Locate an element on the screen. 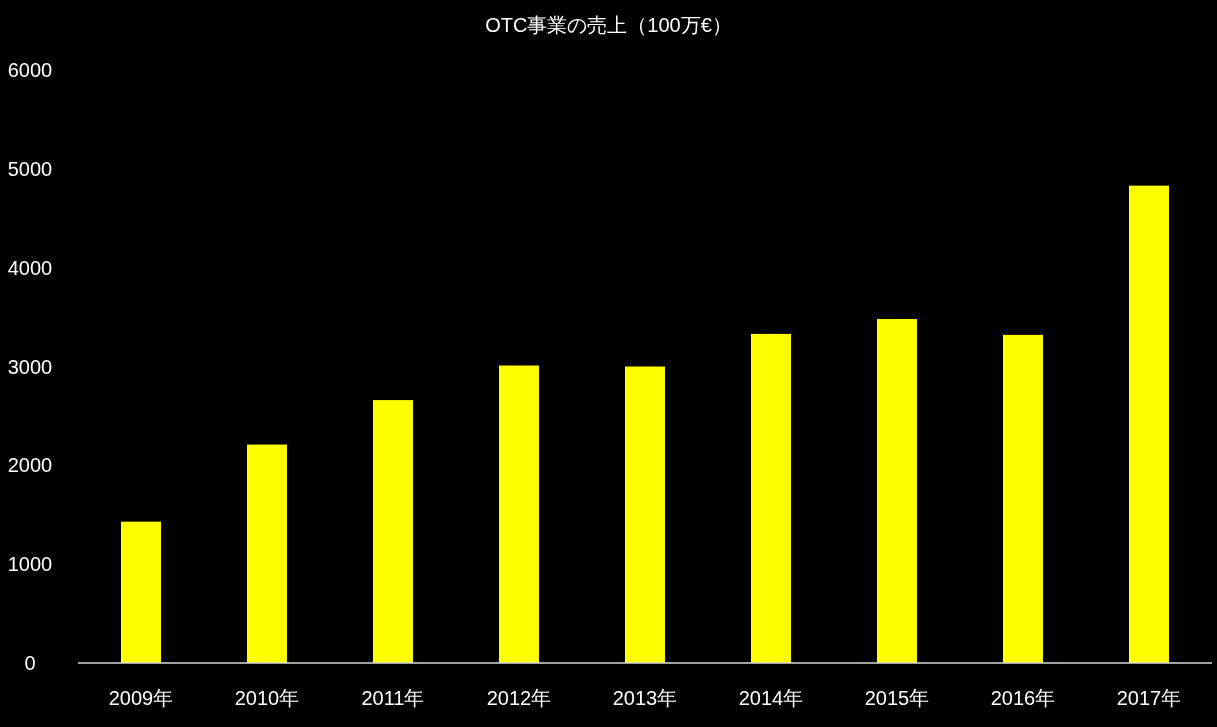 This screenshot has width=1217, height=727. y-tick-label: 1000 is located at coordinates (30, 564).